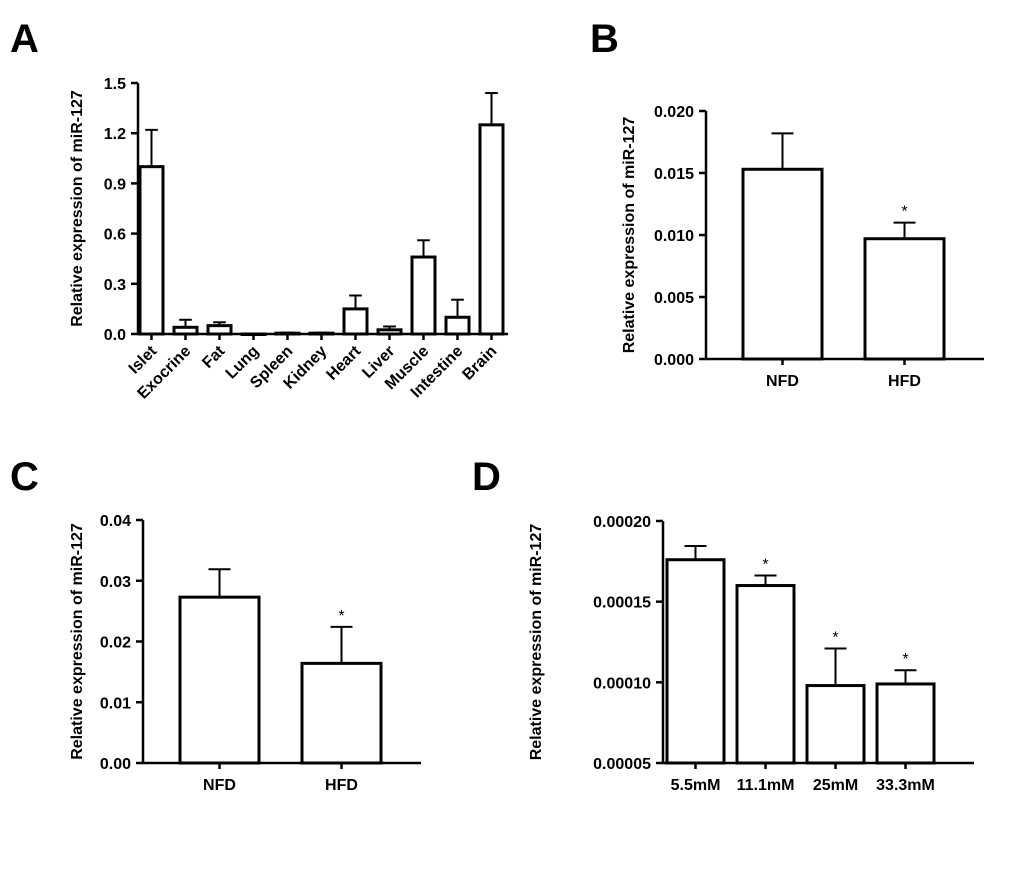 The image size is (1020, 874). I want to click on y-tick-label: 0.00015, so click(622, 603).